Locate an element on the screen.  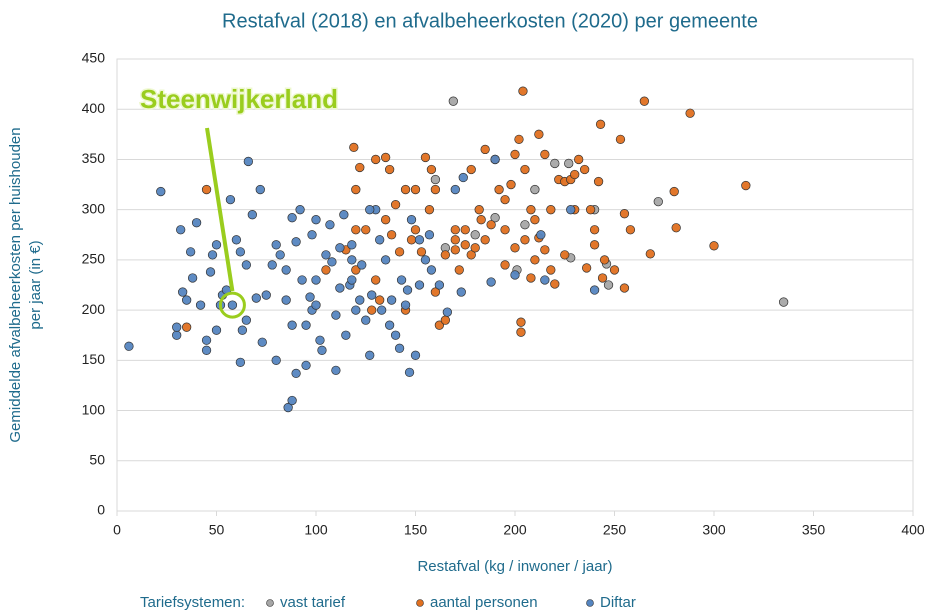
y-tick-label: 300 is located at coordinates (94, 208).